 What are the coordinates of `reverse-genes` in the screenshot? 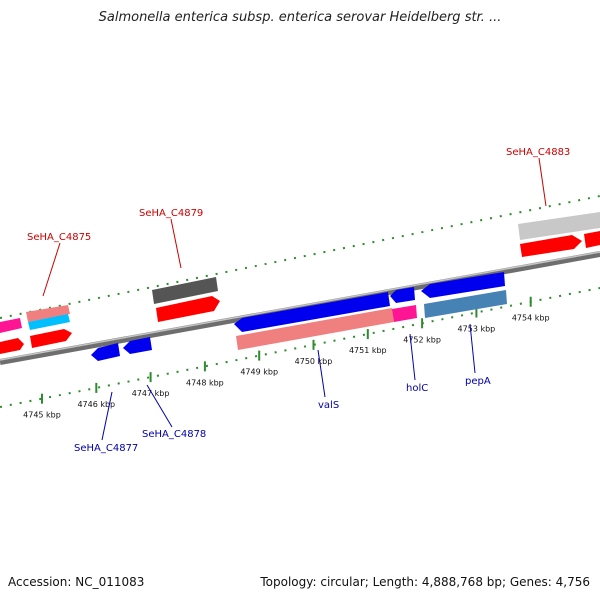 It's located at (299, 316).